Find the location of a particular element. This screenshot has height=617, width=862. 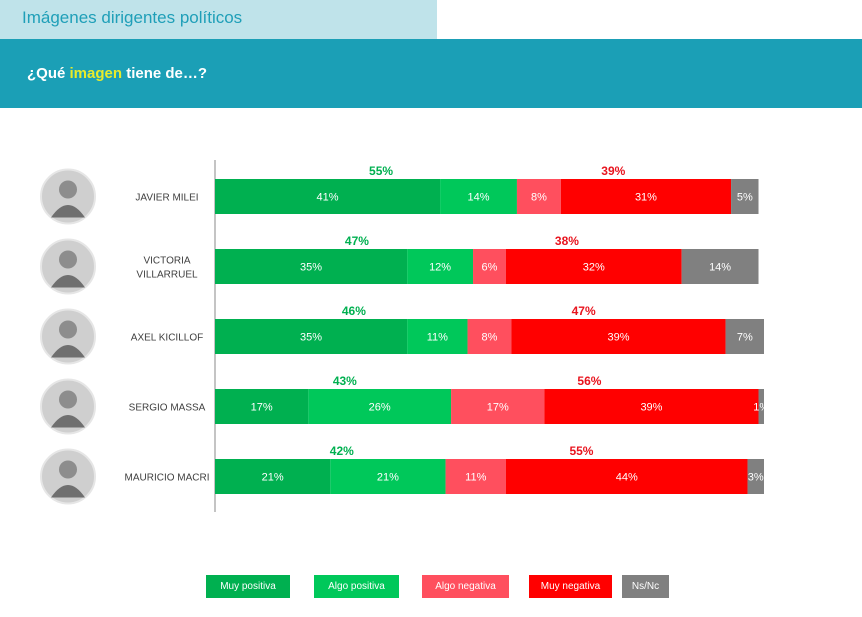

category-label: VICTORIA is located at coordinates (166, 261).